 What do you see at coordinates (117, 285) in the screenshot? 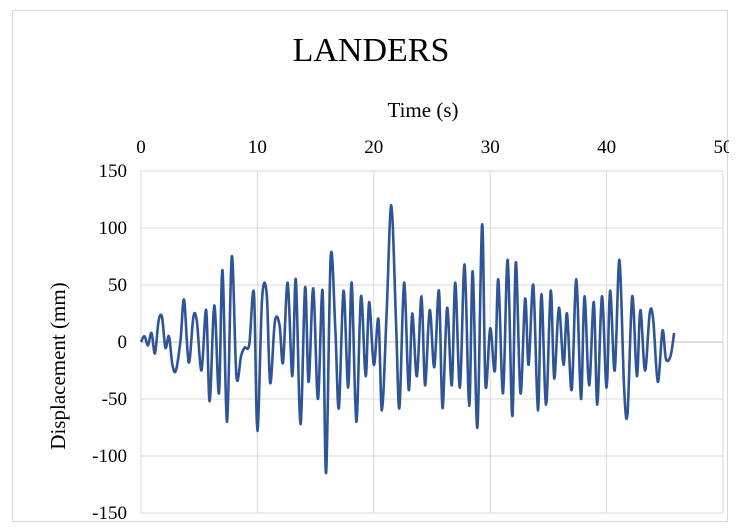
I see `y-tick-label: 50` at bounding box center [117, 285].